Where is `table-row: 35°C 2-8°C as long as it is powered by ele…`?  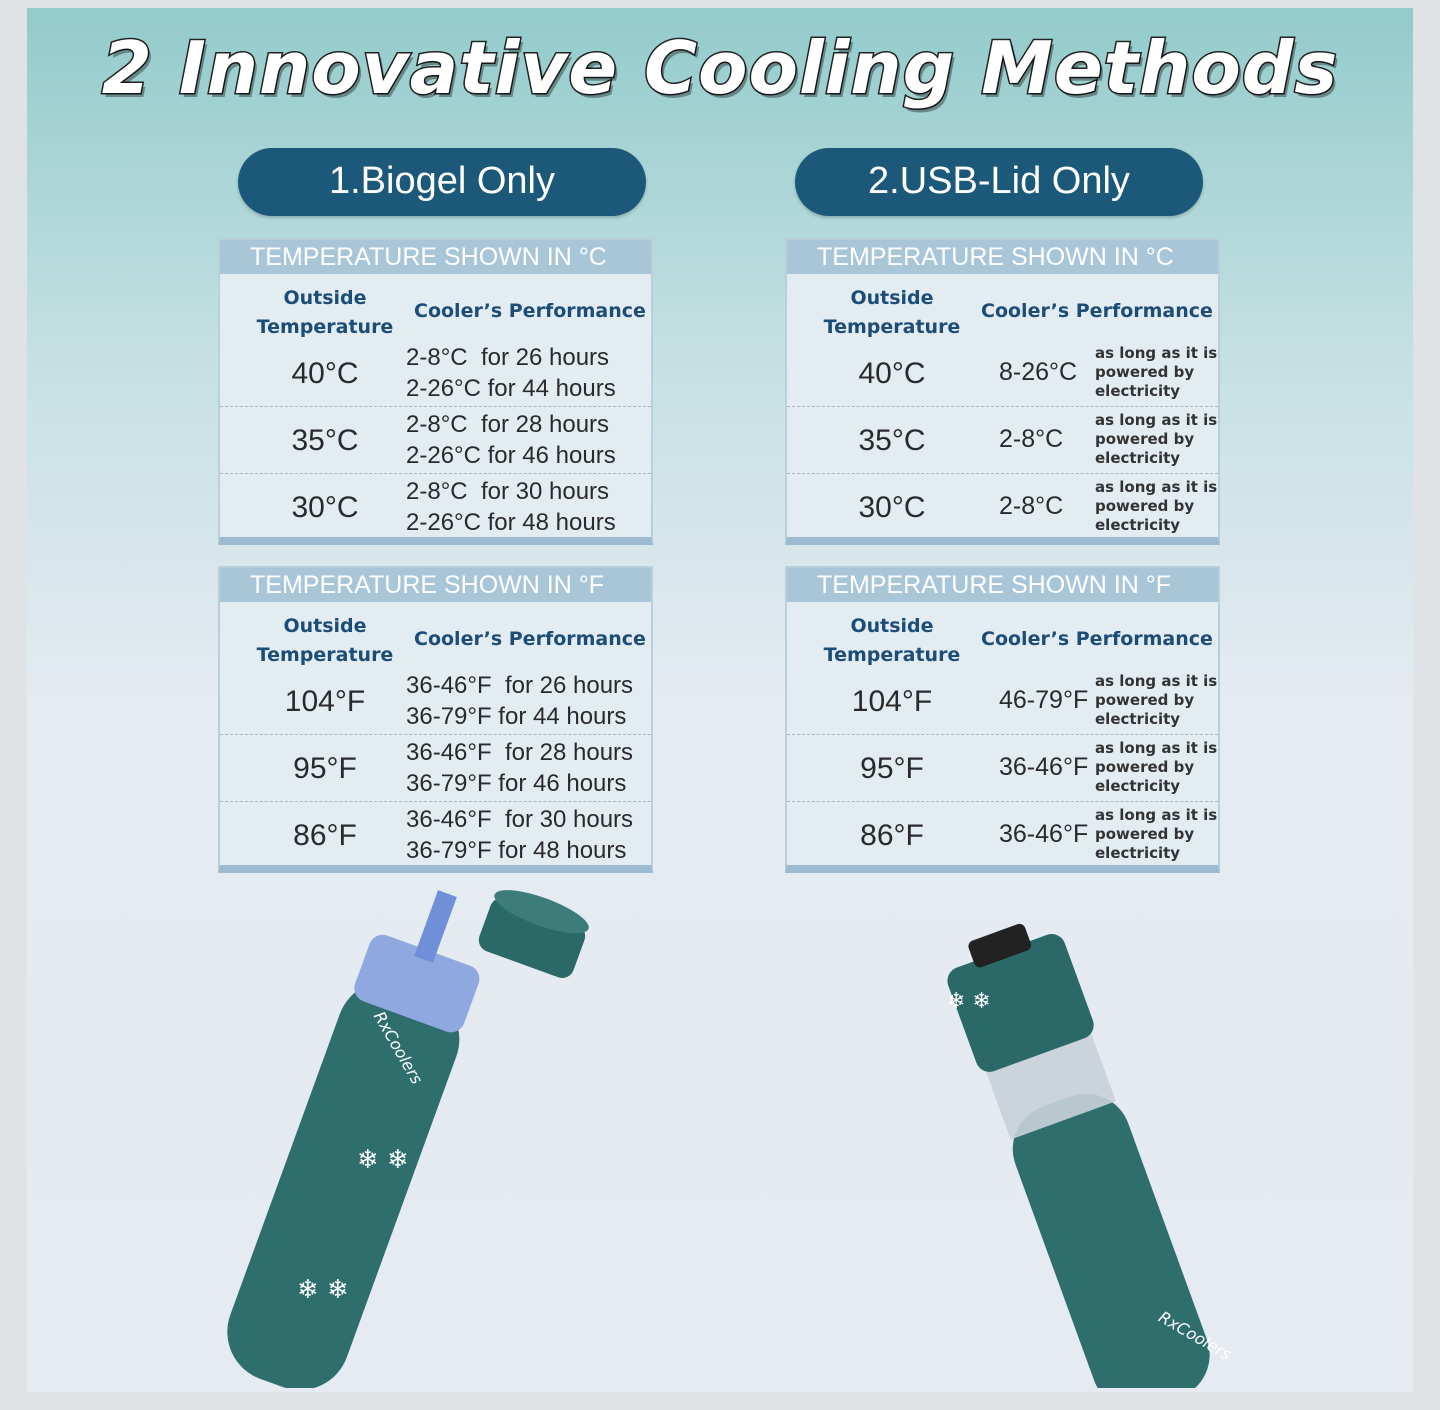
table-row: 35°C 2-8°C as long as it is powered by ele… is located at coordinates (1002, 440).